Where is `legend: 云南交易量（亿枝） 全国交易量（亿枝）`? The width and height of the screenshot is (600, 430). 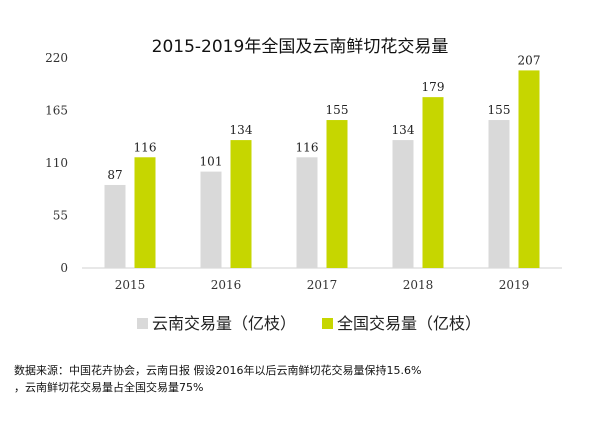
legend: 云南交易量（亿枝） 全国交易量（亿枝） is located at coordinates (309, 323).